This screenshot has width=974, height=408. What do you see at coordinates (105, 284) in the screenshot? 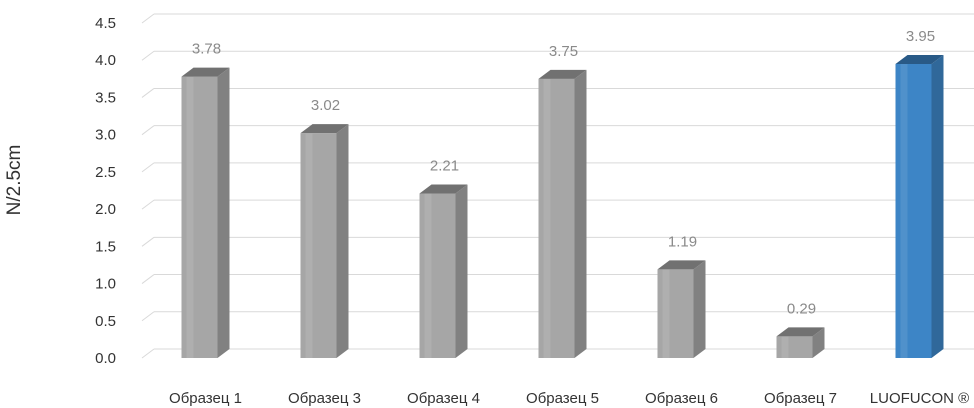
I see `y-tick-label: 1.0` at bounding box center [105, 284].